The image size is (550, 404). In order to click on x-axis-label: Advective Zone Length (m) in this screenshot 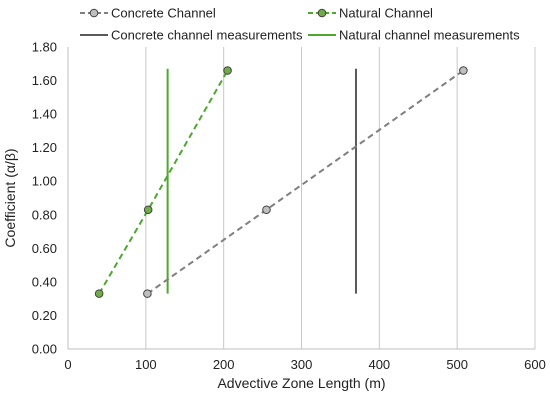, I will do `click(301, 383)`.